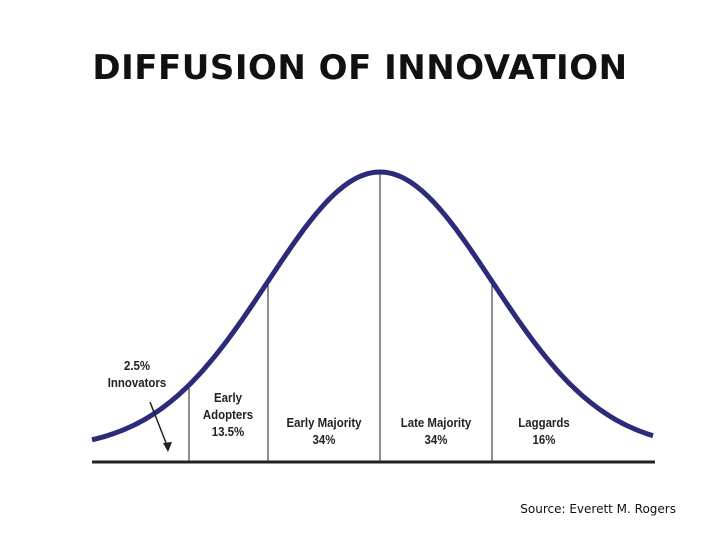 This screenshot has width=720, height=540. I want to click on segment: Late Majority 34%, so click(436, 431).